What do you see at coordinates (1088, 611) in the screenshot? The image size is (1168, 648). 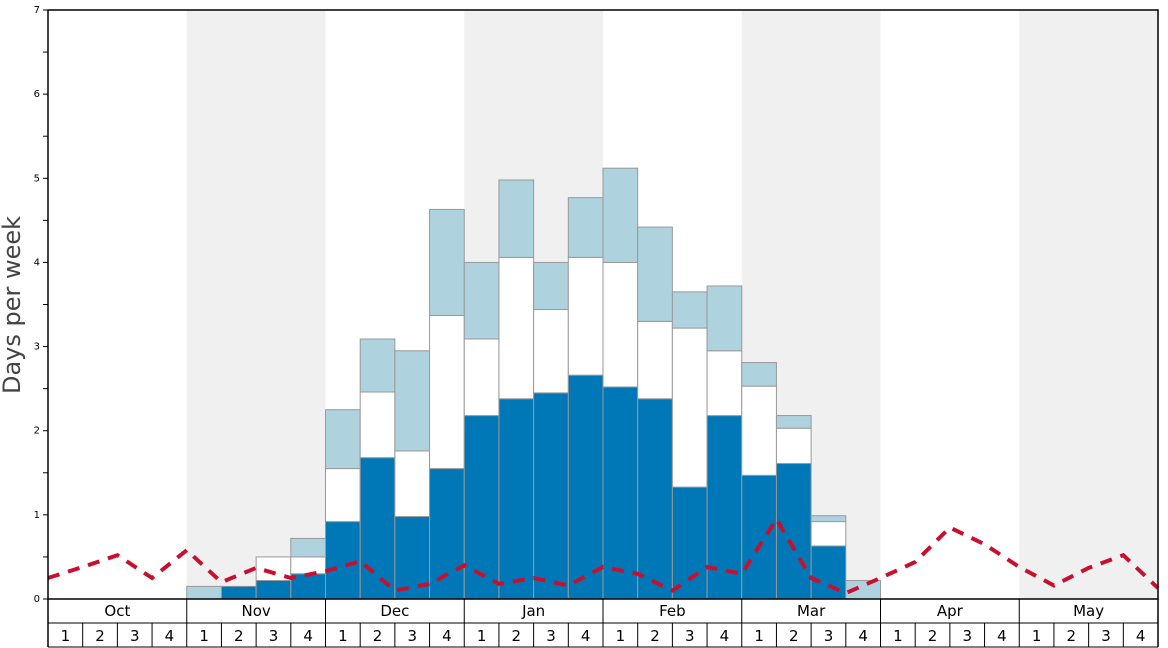 I see `month-label: May` at bounding box center [1088, 611].